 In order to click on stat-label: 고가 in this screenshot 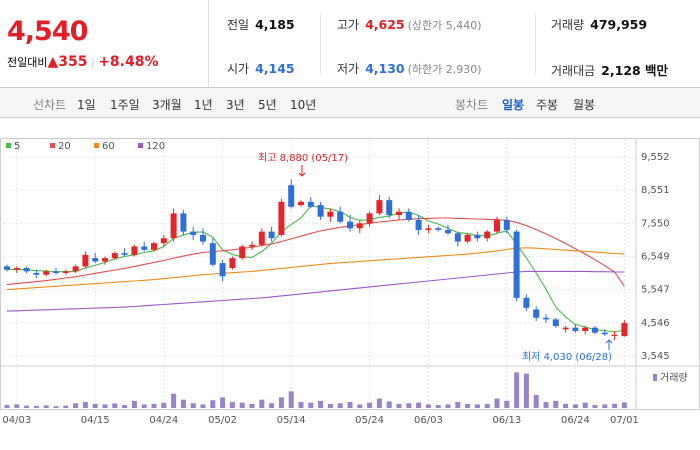, I will do `click(348, 25)`.